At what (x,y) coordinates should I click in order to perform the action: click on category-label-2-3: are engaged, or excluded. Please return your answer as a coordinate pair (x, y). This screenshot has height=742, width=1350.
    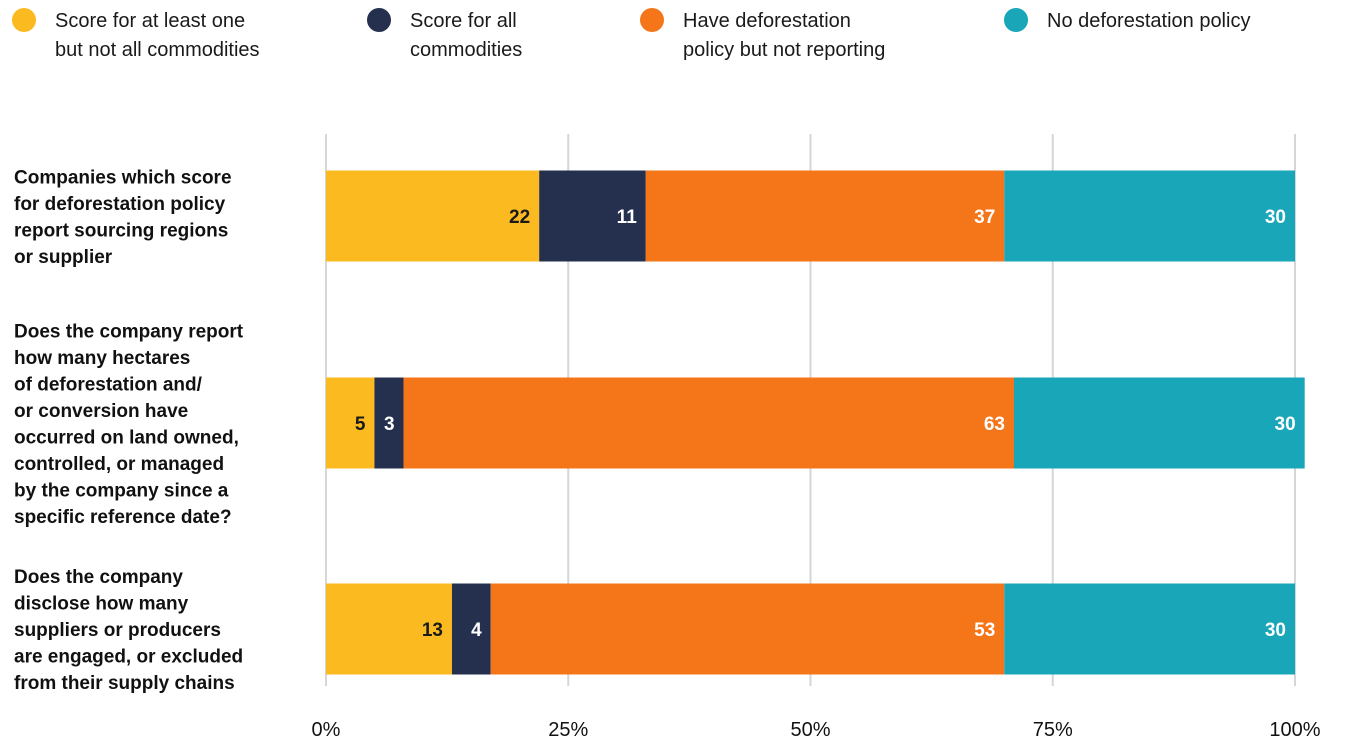
    Looking at the image, I should click on (128, 657).